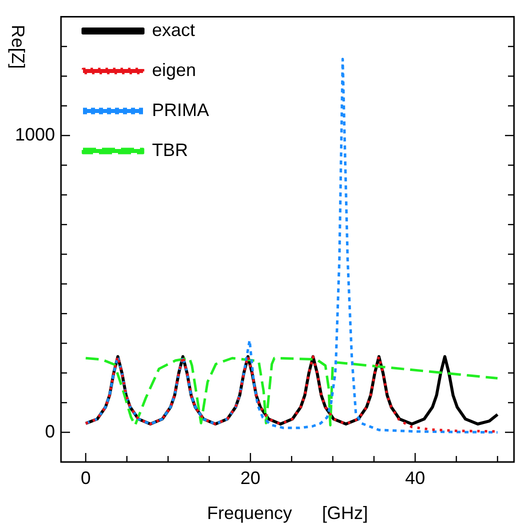 This screenshot has height=529, width=522. What do you see at coordinates (18, 46) in the screenshot?
I see `y-axis-title: Re[Z]` at bounding box center [18, 46].